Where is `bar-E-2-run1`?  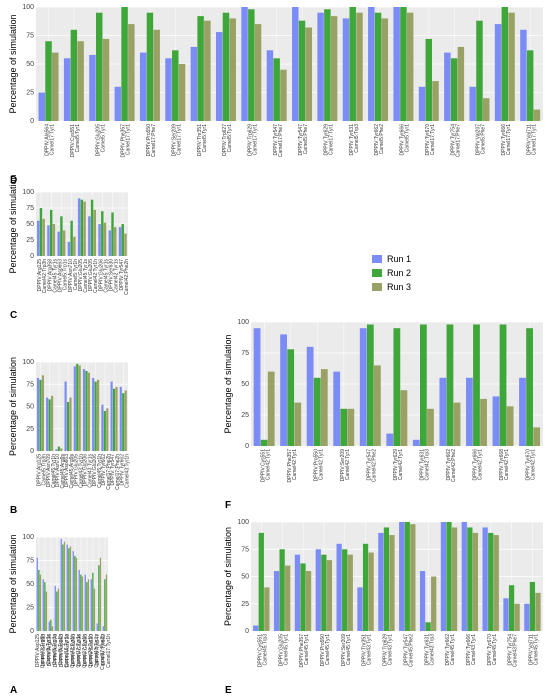 bar-E-2-run1 is located at coordinates (276, 601).